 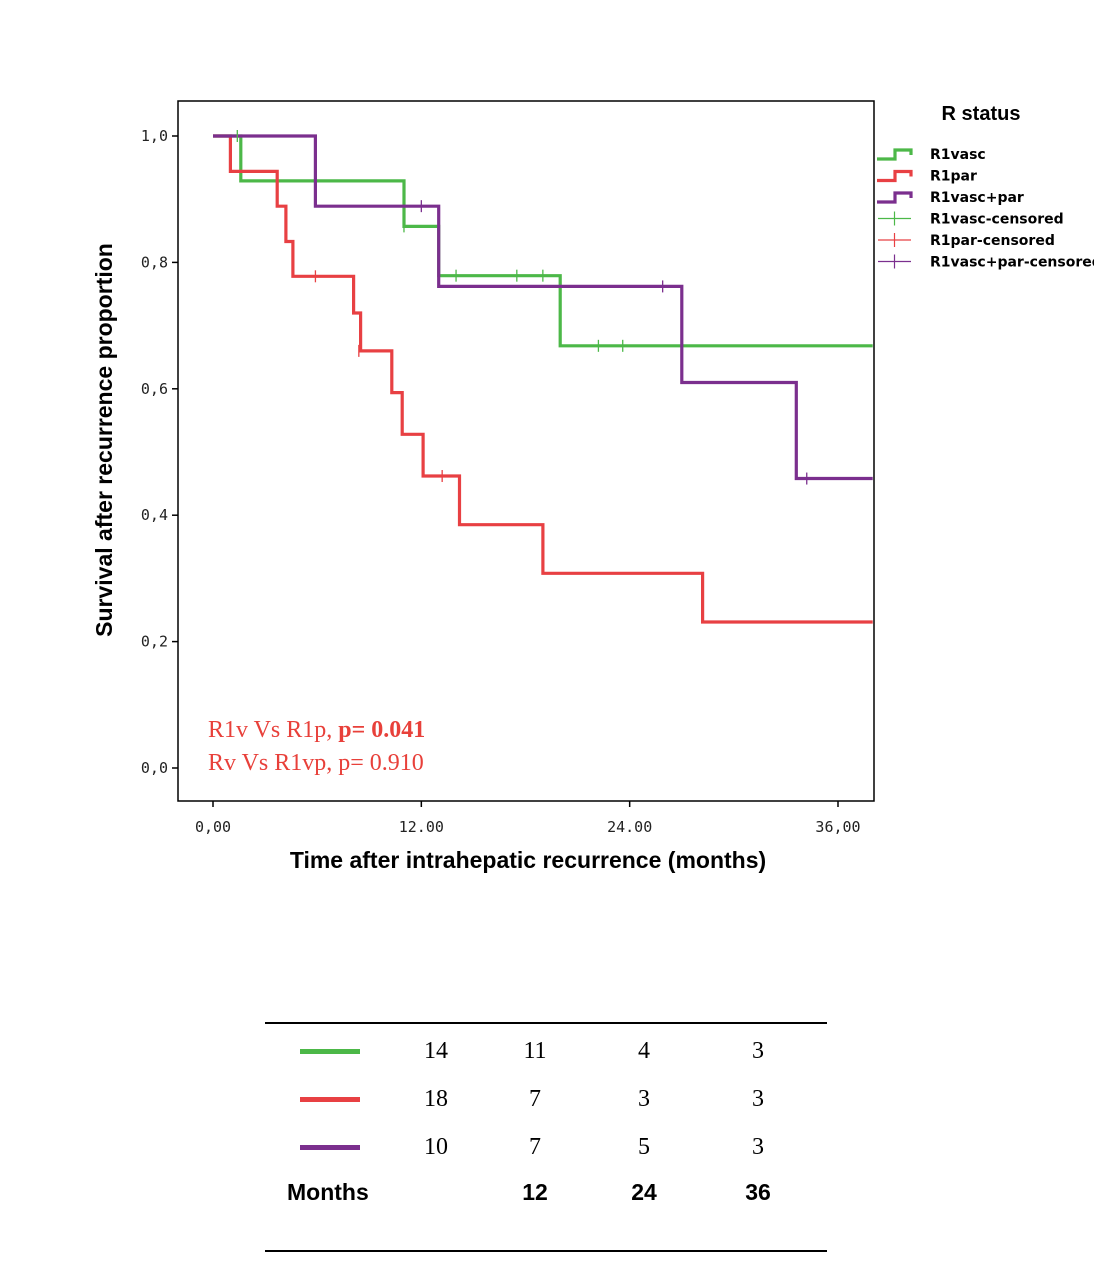 I want to click on risk-row-r1vasc: 14 11 4 3, so click(x=546, y=1051).